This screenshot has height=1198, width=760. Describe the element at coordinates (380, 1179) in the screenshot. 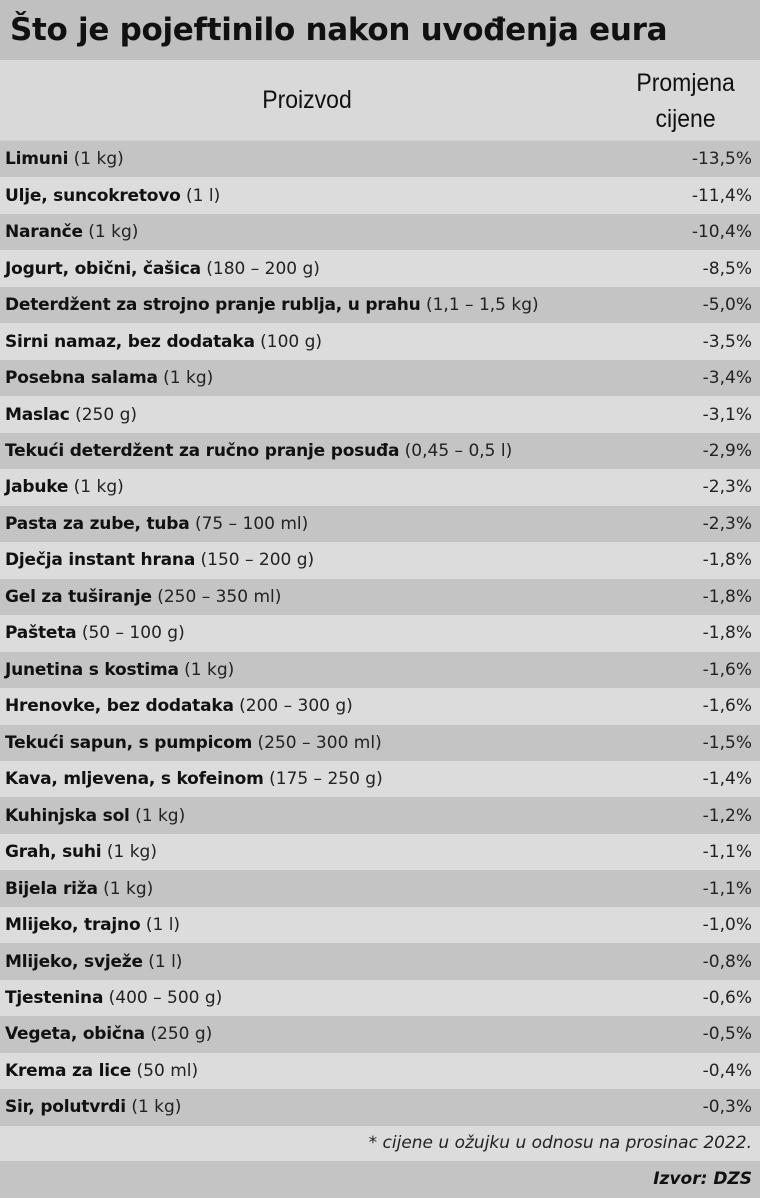

I see `source-credit: Izvor: DZS` at that location.